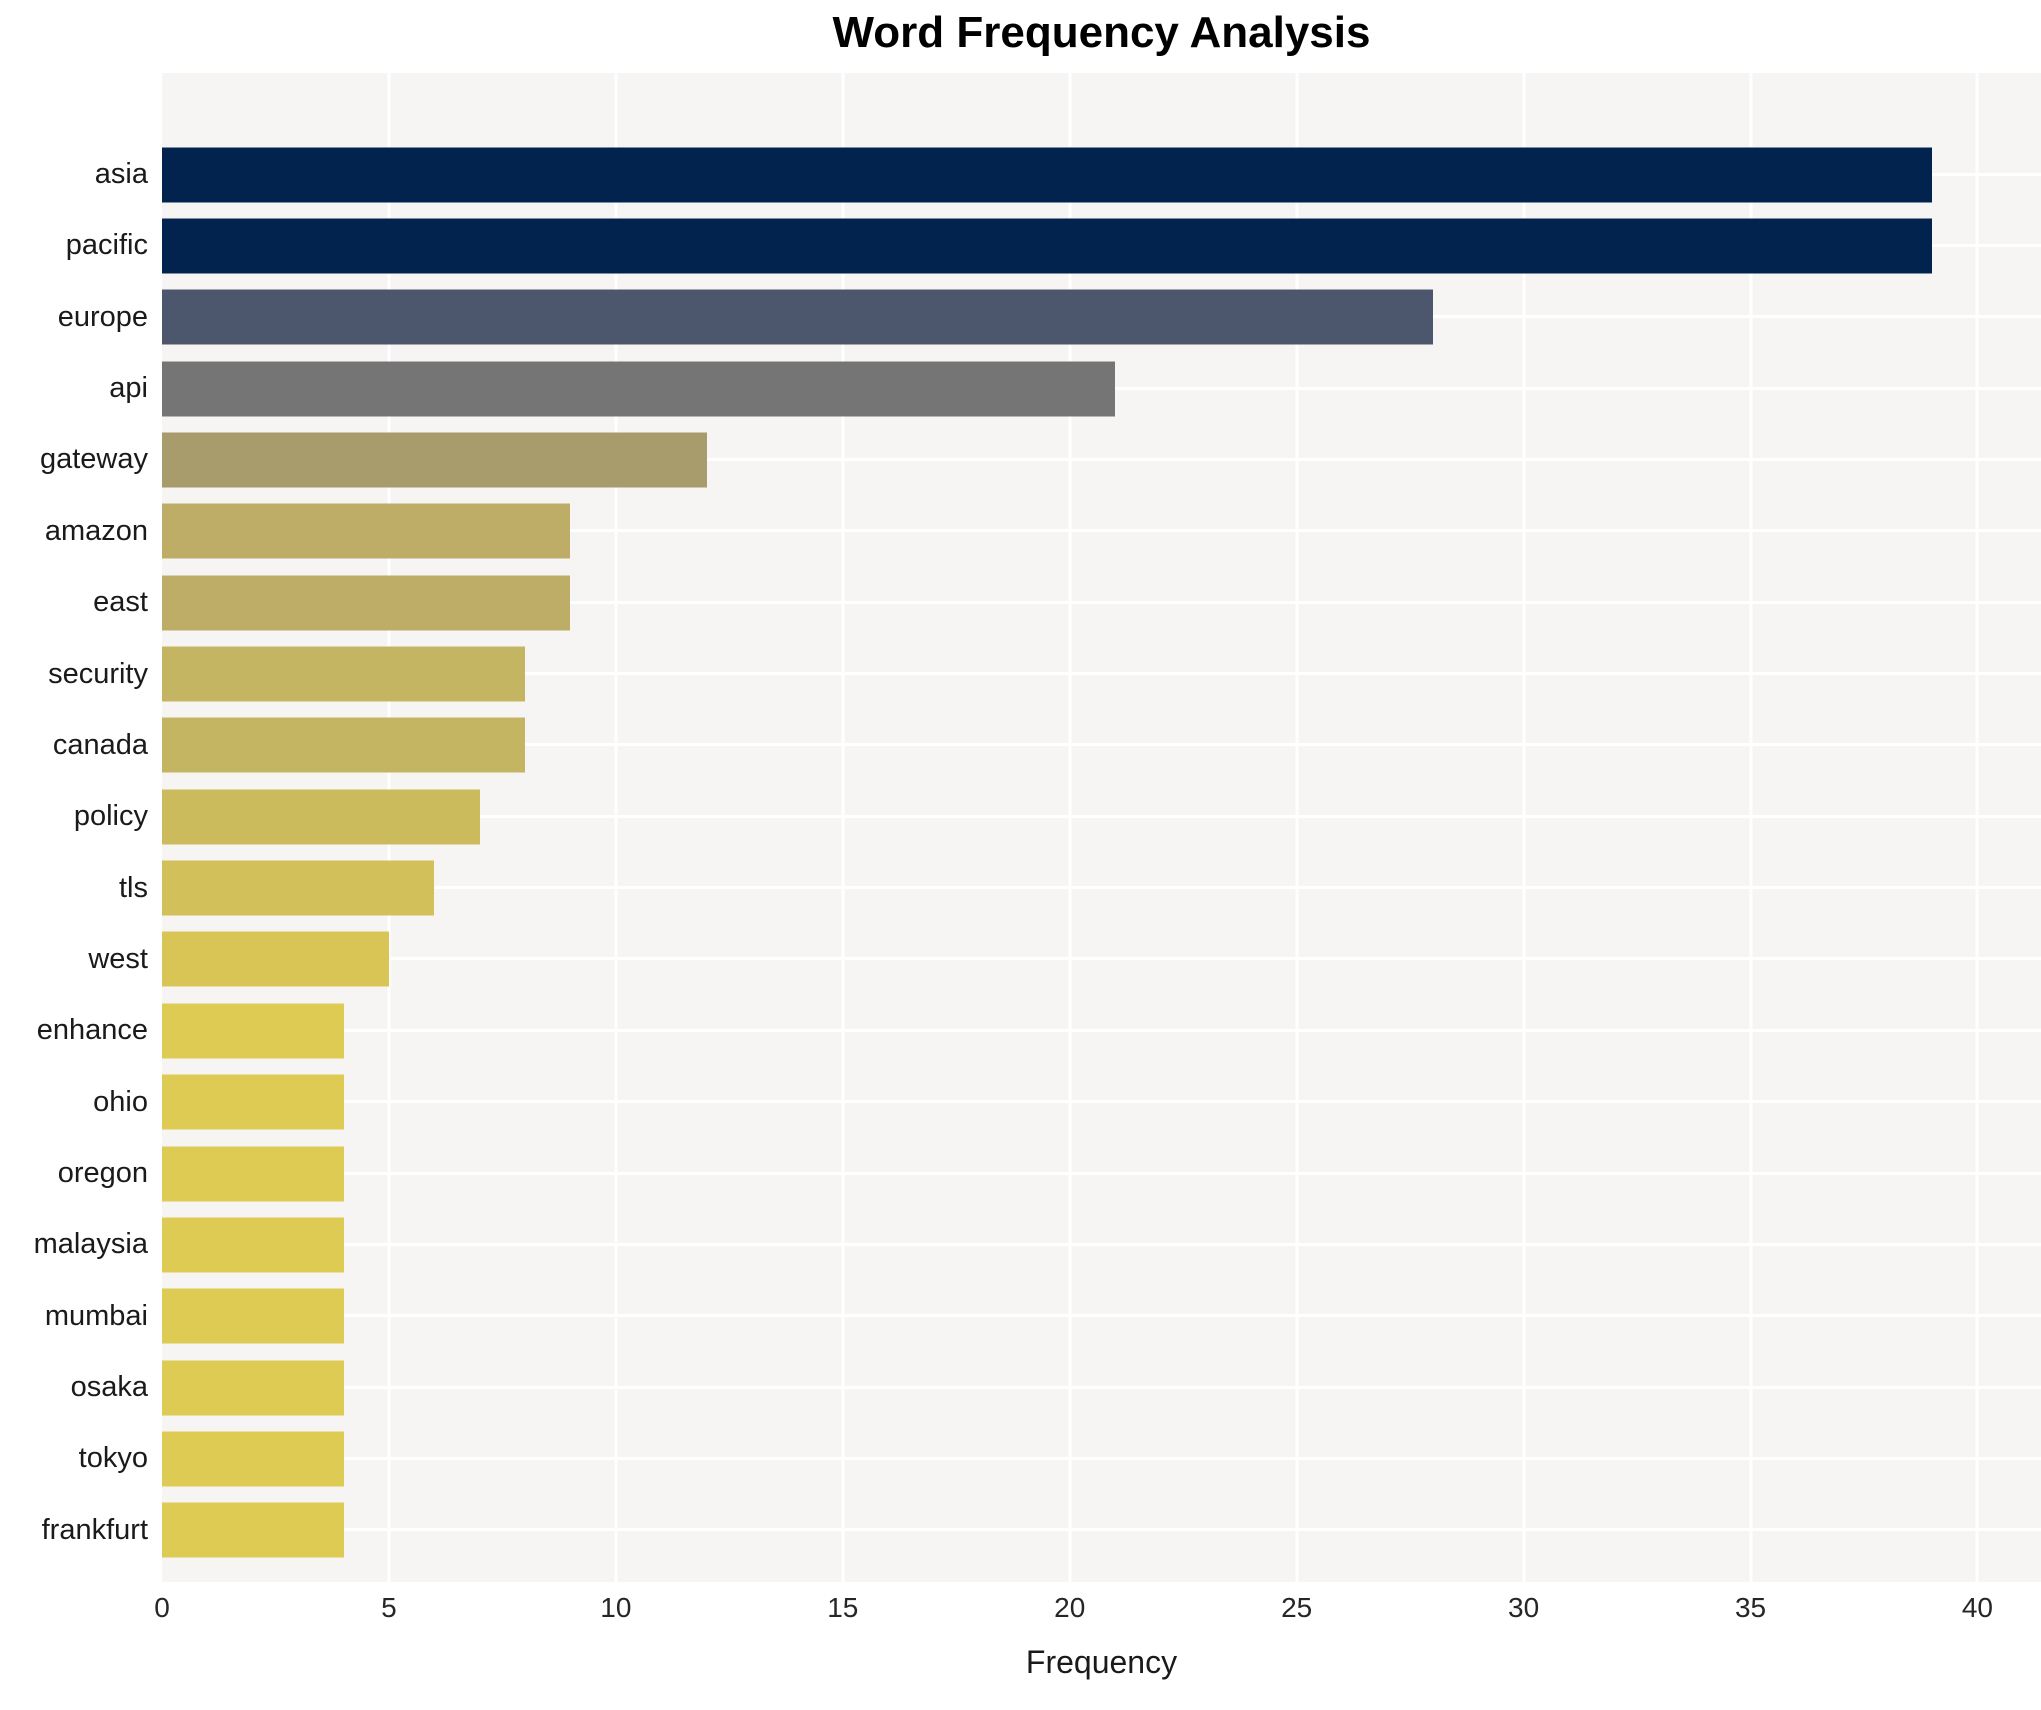 The width and height of the screenshot is (2041, 1710). I want to click on bar-row: osaka, so click(1020, 1387).